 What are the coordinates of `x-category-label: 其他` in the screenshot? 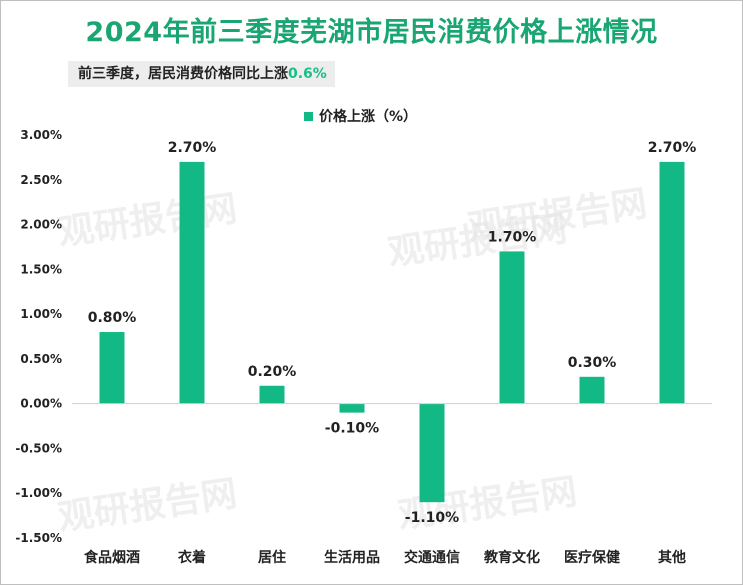 It's located at (672, 557).